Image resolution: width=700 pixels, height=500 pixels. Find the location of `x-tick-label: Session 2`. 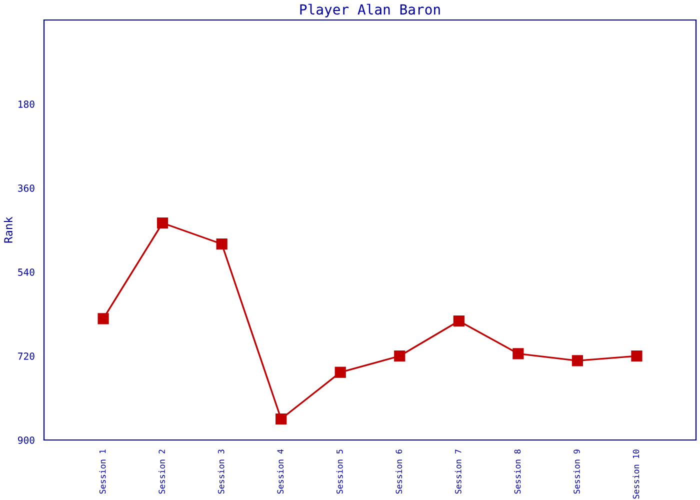

x-tick-label: Session 2 is located at coordinates (161, 472).